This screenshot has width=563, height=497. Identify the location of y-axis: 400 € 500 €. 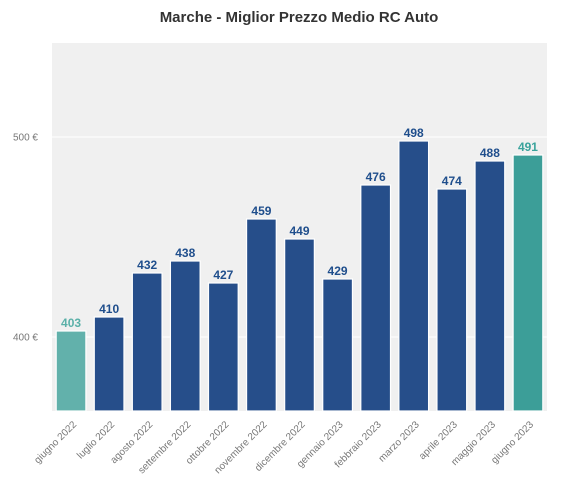
(25, 238).